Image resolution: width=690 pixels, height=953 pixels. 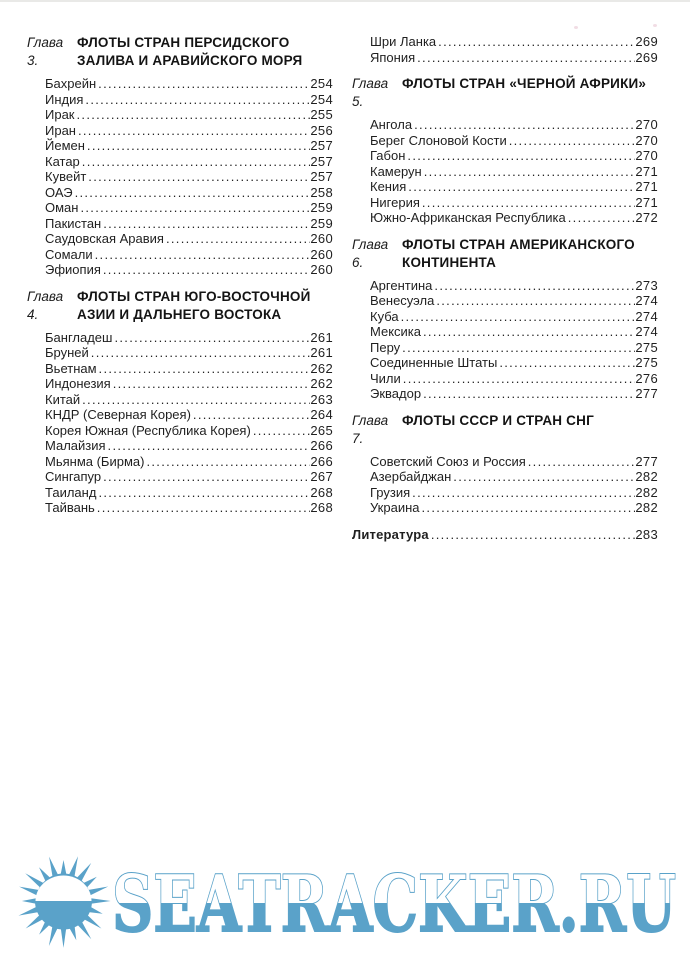 What do you see at coordinates (59, 192) in the screenshot?
I see `toc-entry-label: ОАЭ` at bounding box center [59, 192].